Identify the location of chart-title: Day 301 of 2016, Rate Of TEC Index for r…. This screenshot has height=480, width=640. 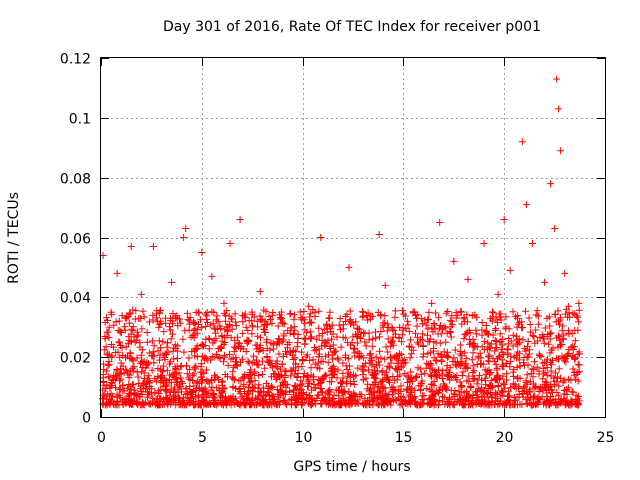
(352, 27).